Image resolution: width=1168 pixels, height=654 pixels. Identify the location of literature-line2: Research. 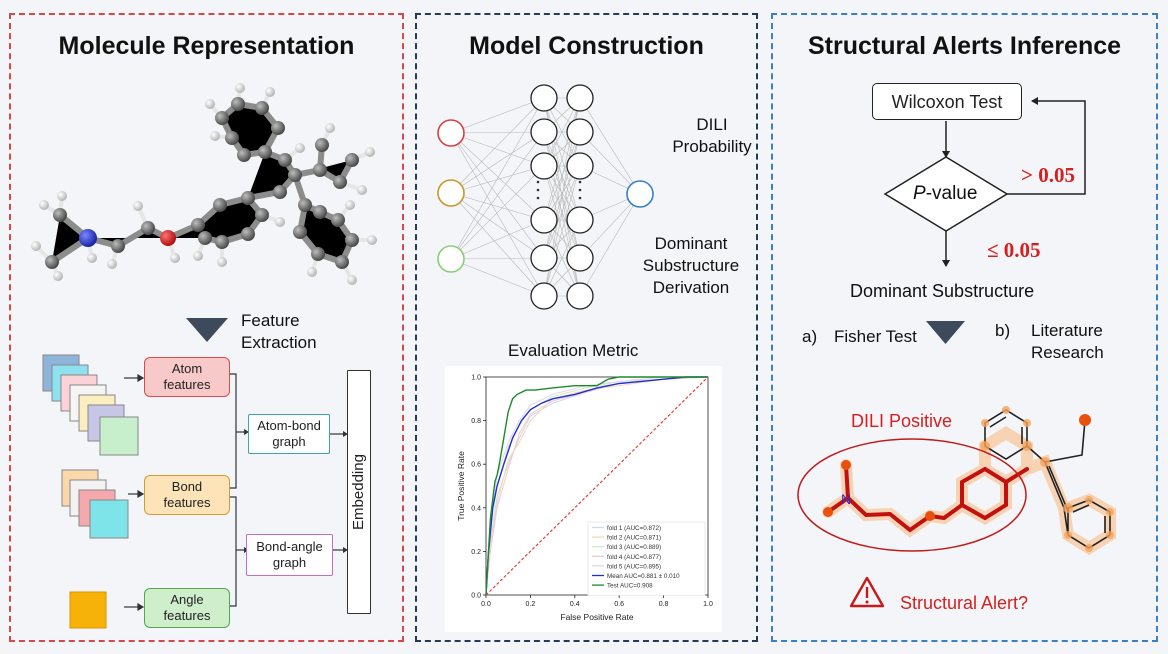
(1067, 352).